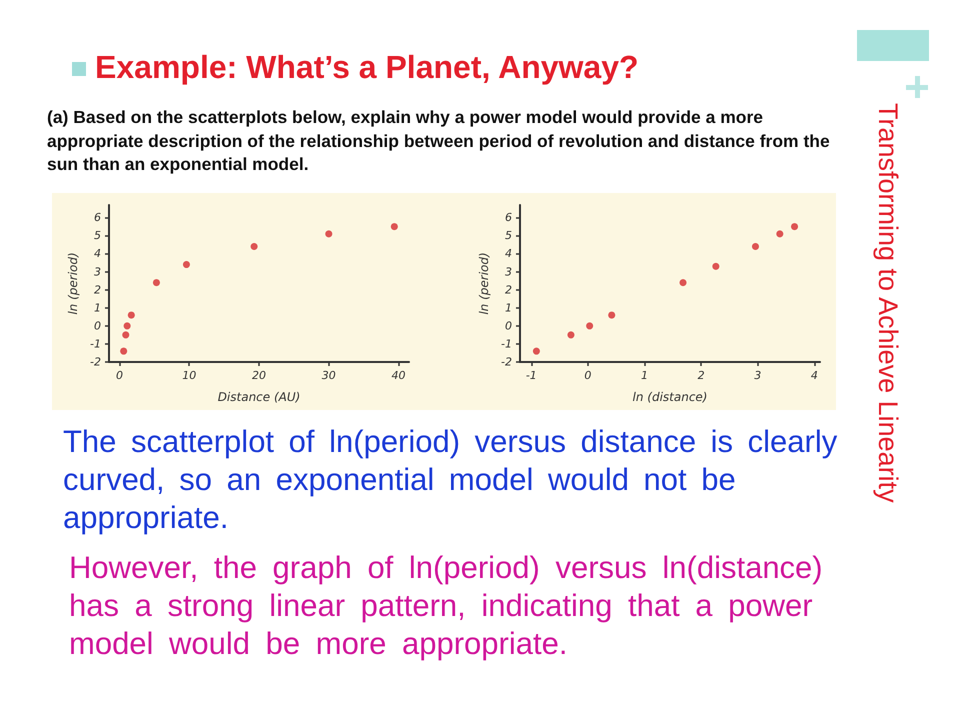  Describe the element at coordinates (399, 375) in the screenshot. I see `x-tick-label: 40` at that location.